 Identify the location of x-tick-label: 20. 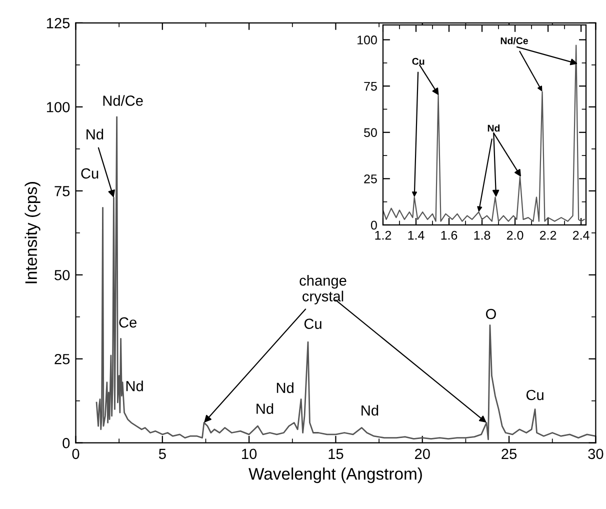
(422, 454).